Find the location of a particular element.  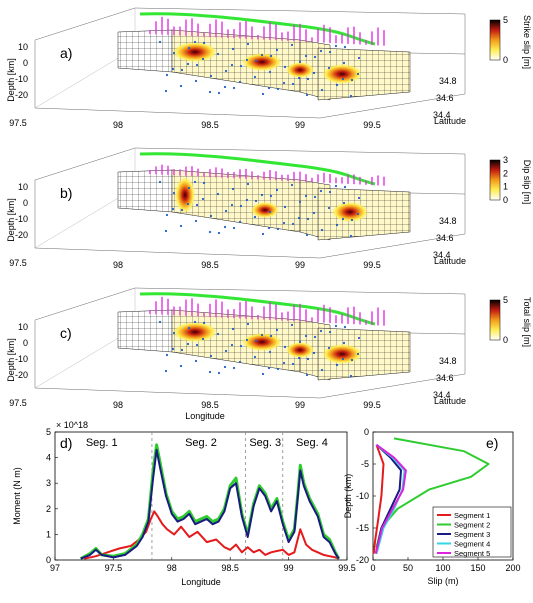

legend-entry: Segment 5 is located at coordinates (472, 553).